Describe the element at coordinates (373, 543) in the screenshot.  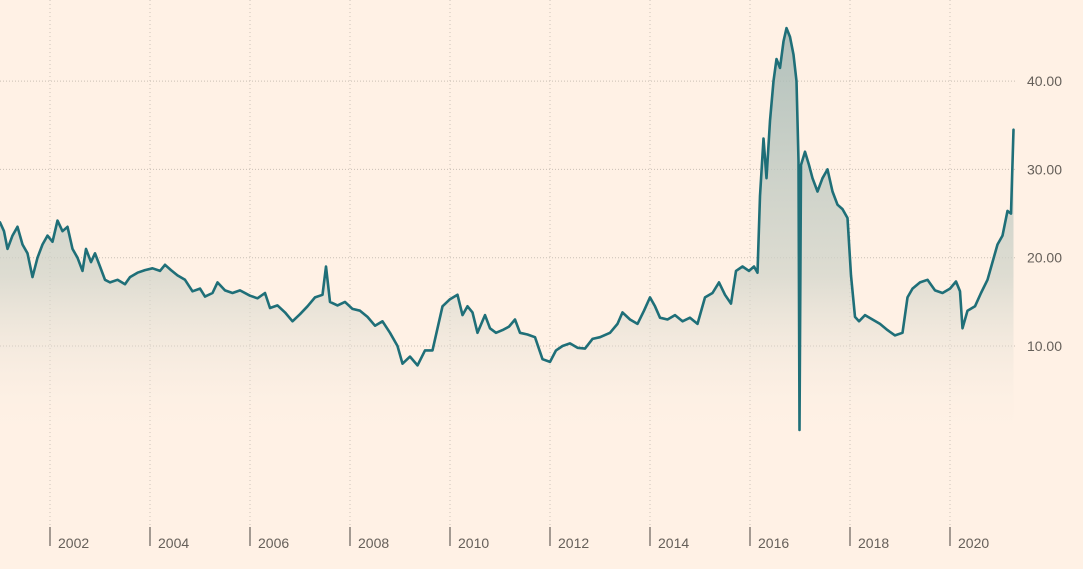
I see `x-tick-label: 2008` at that location.